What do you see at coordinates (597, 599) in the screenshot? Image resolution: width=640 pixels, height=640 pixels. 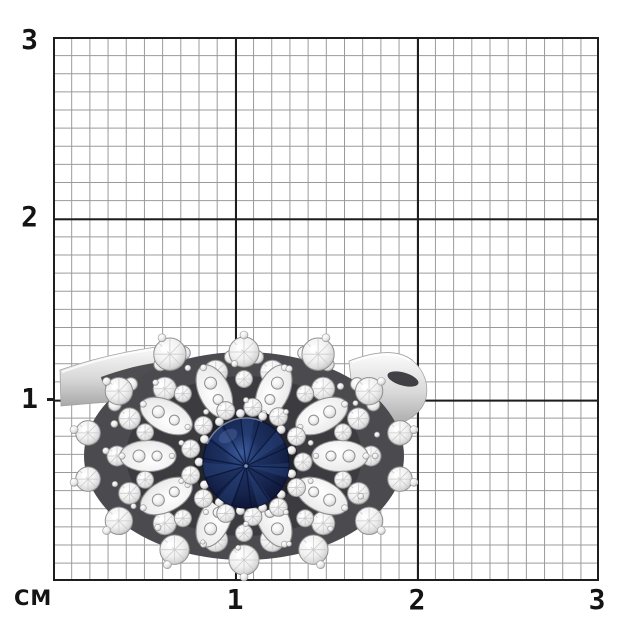 I see `x-axis-label-3: 3` at bounding box center [597, 599].